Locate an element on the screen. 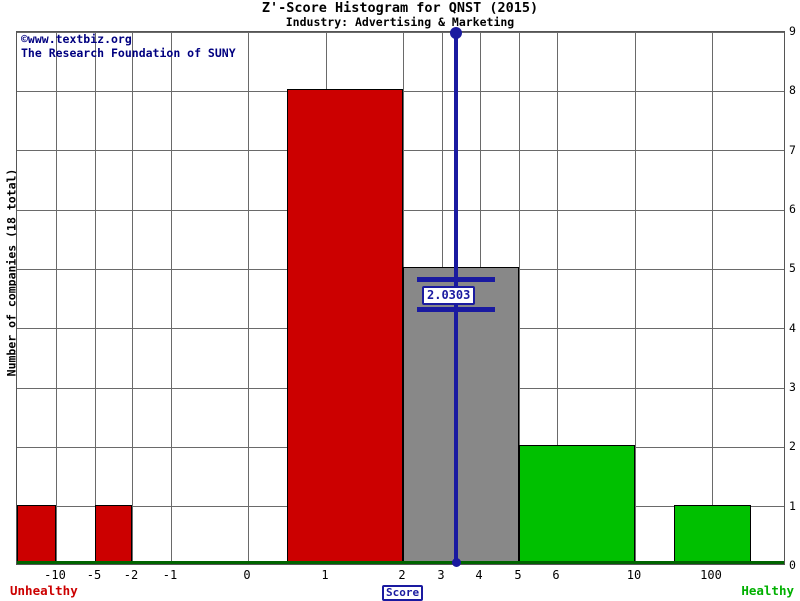  watermark-line-2: The Research Foundation of SUNY is located at coordinates (128, 53).